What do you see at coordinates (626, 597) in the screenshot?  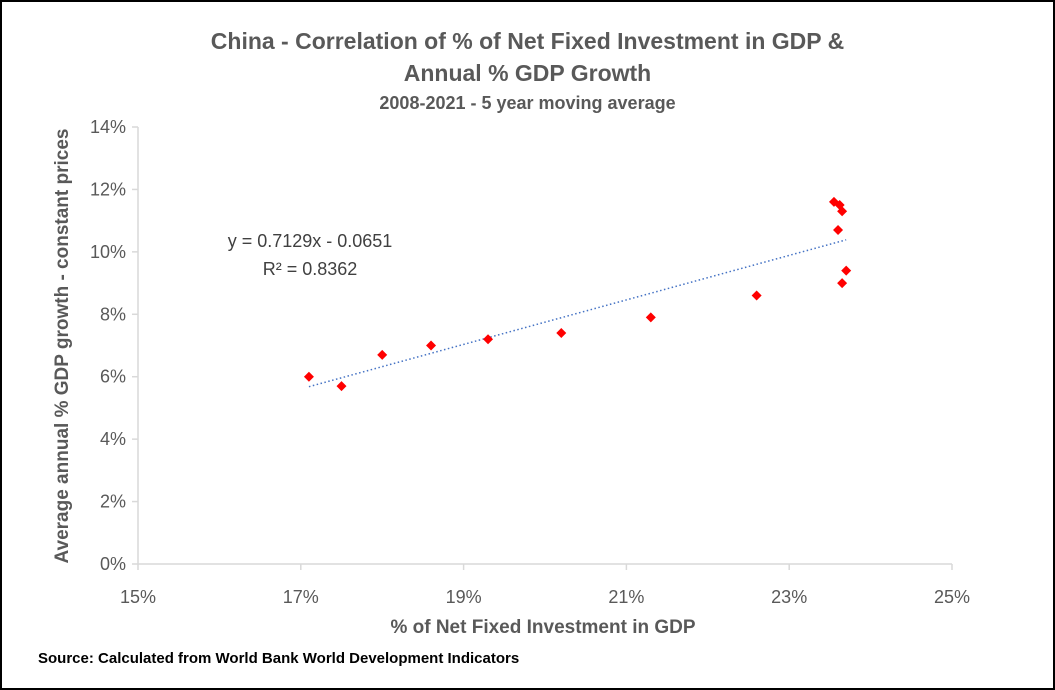 I see `x-tick-label: 21%` at bounding box center [626, 597].